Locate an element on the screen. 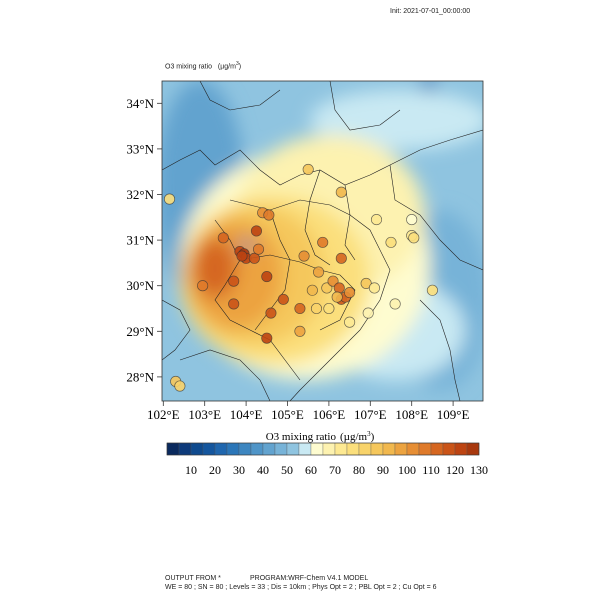 The width and height of the screenshot is (600, 600). lat-tick-label: 31°N is located at coordinates (140, 240).